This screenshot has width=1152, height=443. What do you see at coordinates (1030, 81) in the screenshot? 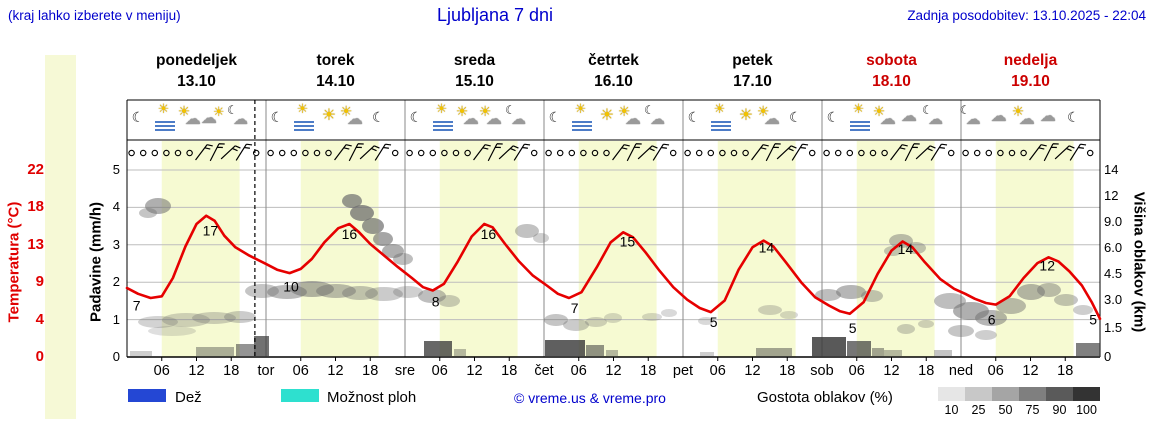
I see `day-date: 19.10` at bounding box center [1030, 81].